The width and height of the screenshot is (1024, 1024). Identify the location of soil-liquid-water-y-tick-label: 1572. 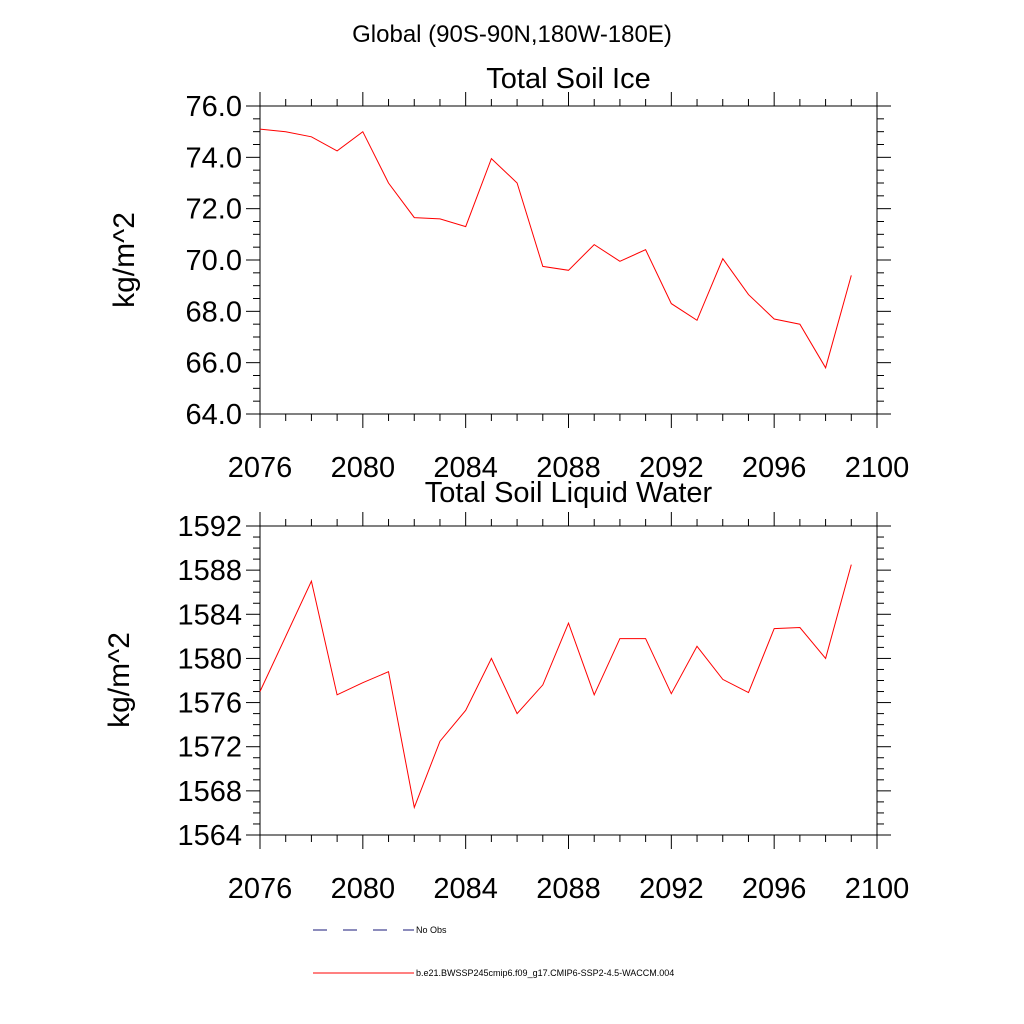
(209, 748).